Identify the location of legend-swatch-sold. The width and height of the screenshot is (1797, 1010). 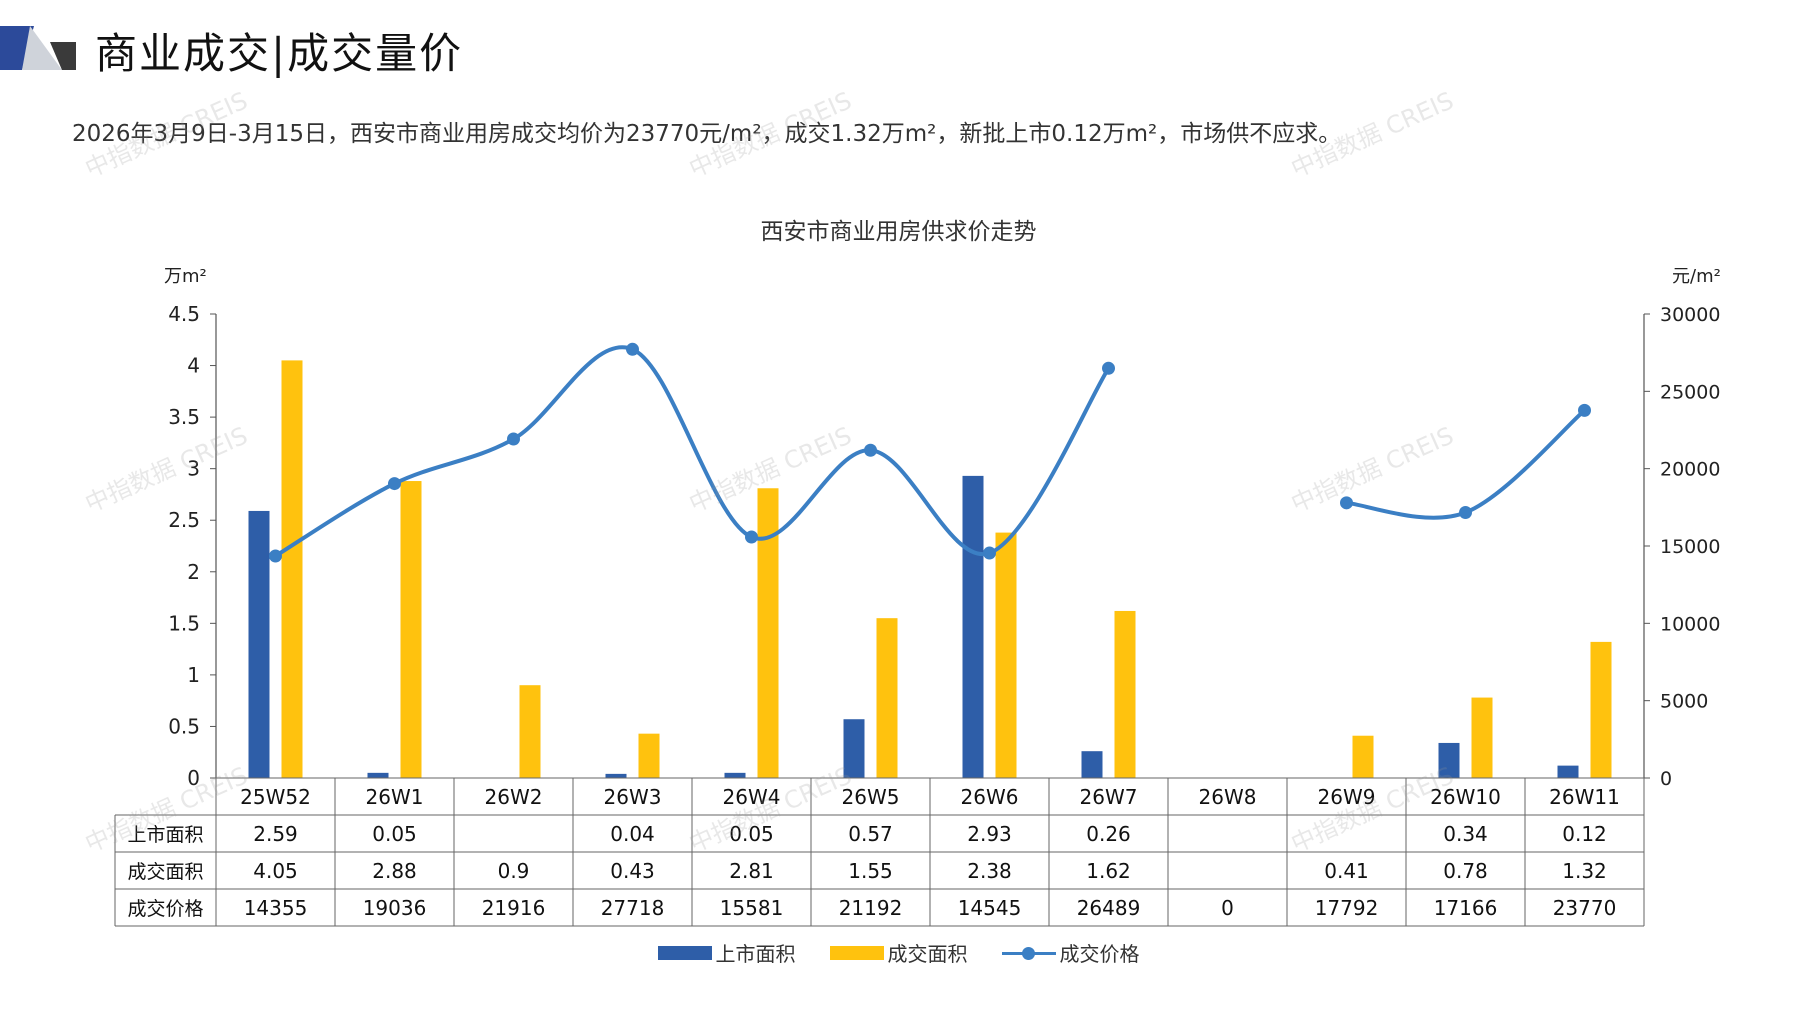
(856, 952).